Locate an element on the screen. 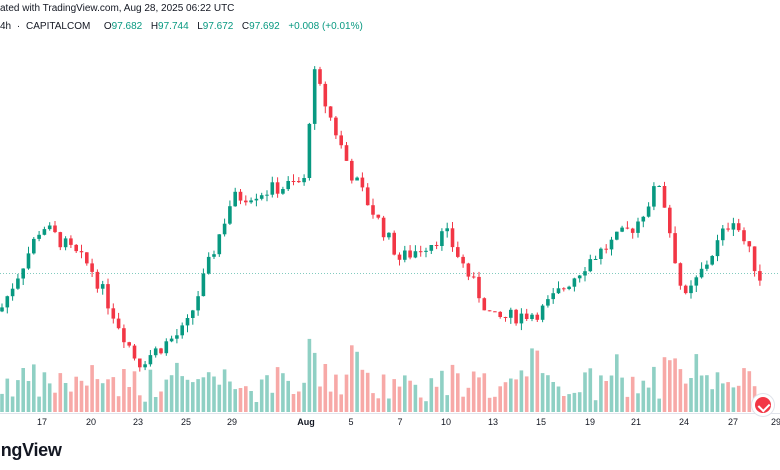 This screenshot has height=470, width=780. x-tick-label: 24 is located at coordinates (684, 422).